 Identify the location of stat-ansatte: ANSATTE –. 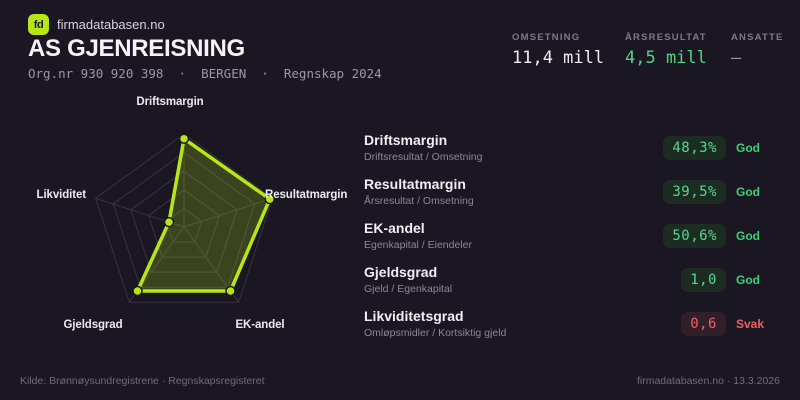
(757, 50).